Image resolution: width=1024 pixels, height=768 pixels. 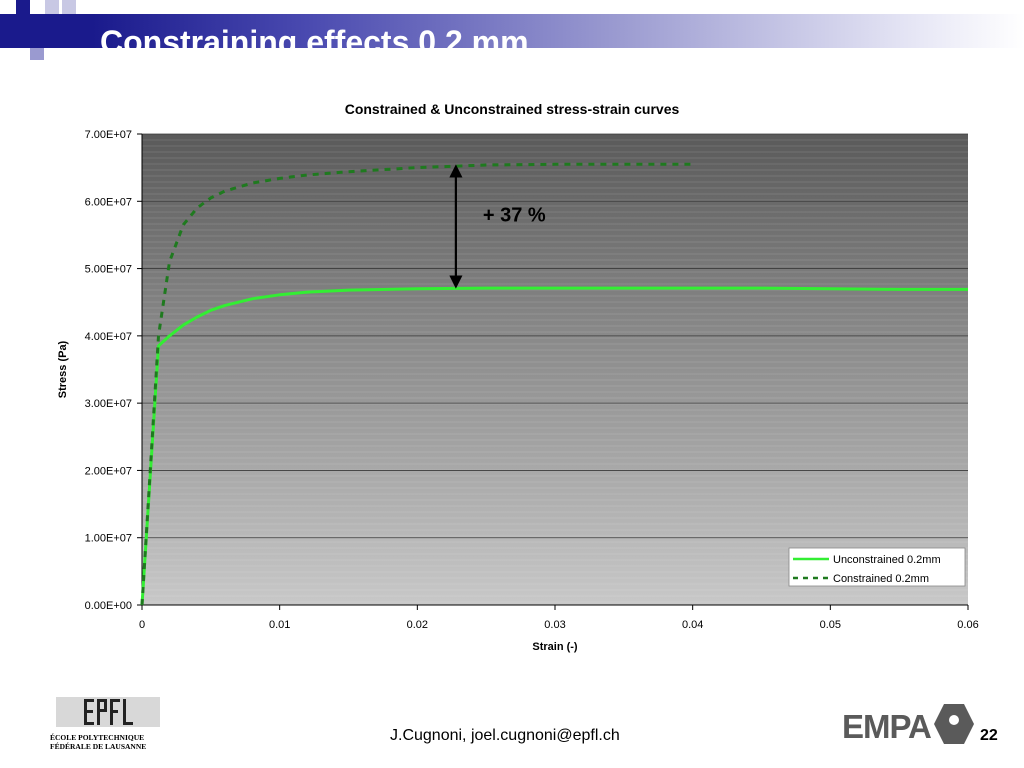 I want to click on epfl-logo: ÉCOLE POLYTECHNIQUE FÉDÉRALE DE LAUSANNE, so click(x=105, y=723).